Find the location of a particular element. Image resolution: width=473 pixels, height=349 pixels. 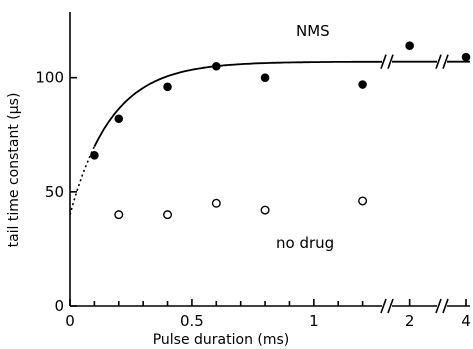

y-tick-label: 100 is located at coordinates (49, 78).